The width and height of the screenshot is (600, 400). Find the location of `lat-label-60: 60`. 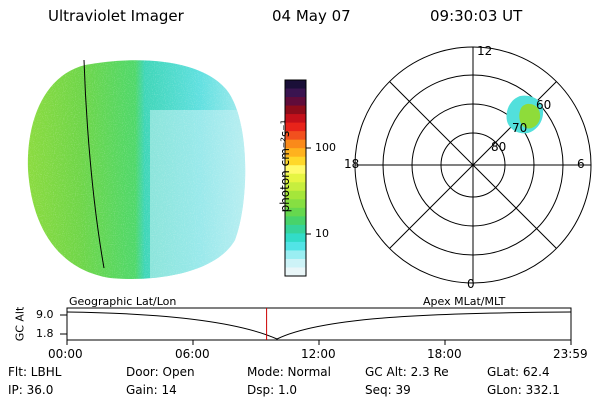

lat-label-60: 60 is located at coordinates (544, 105).